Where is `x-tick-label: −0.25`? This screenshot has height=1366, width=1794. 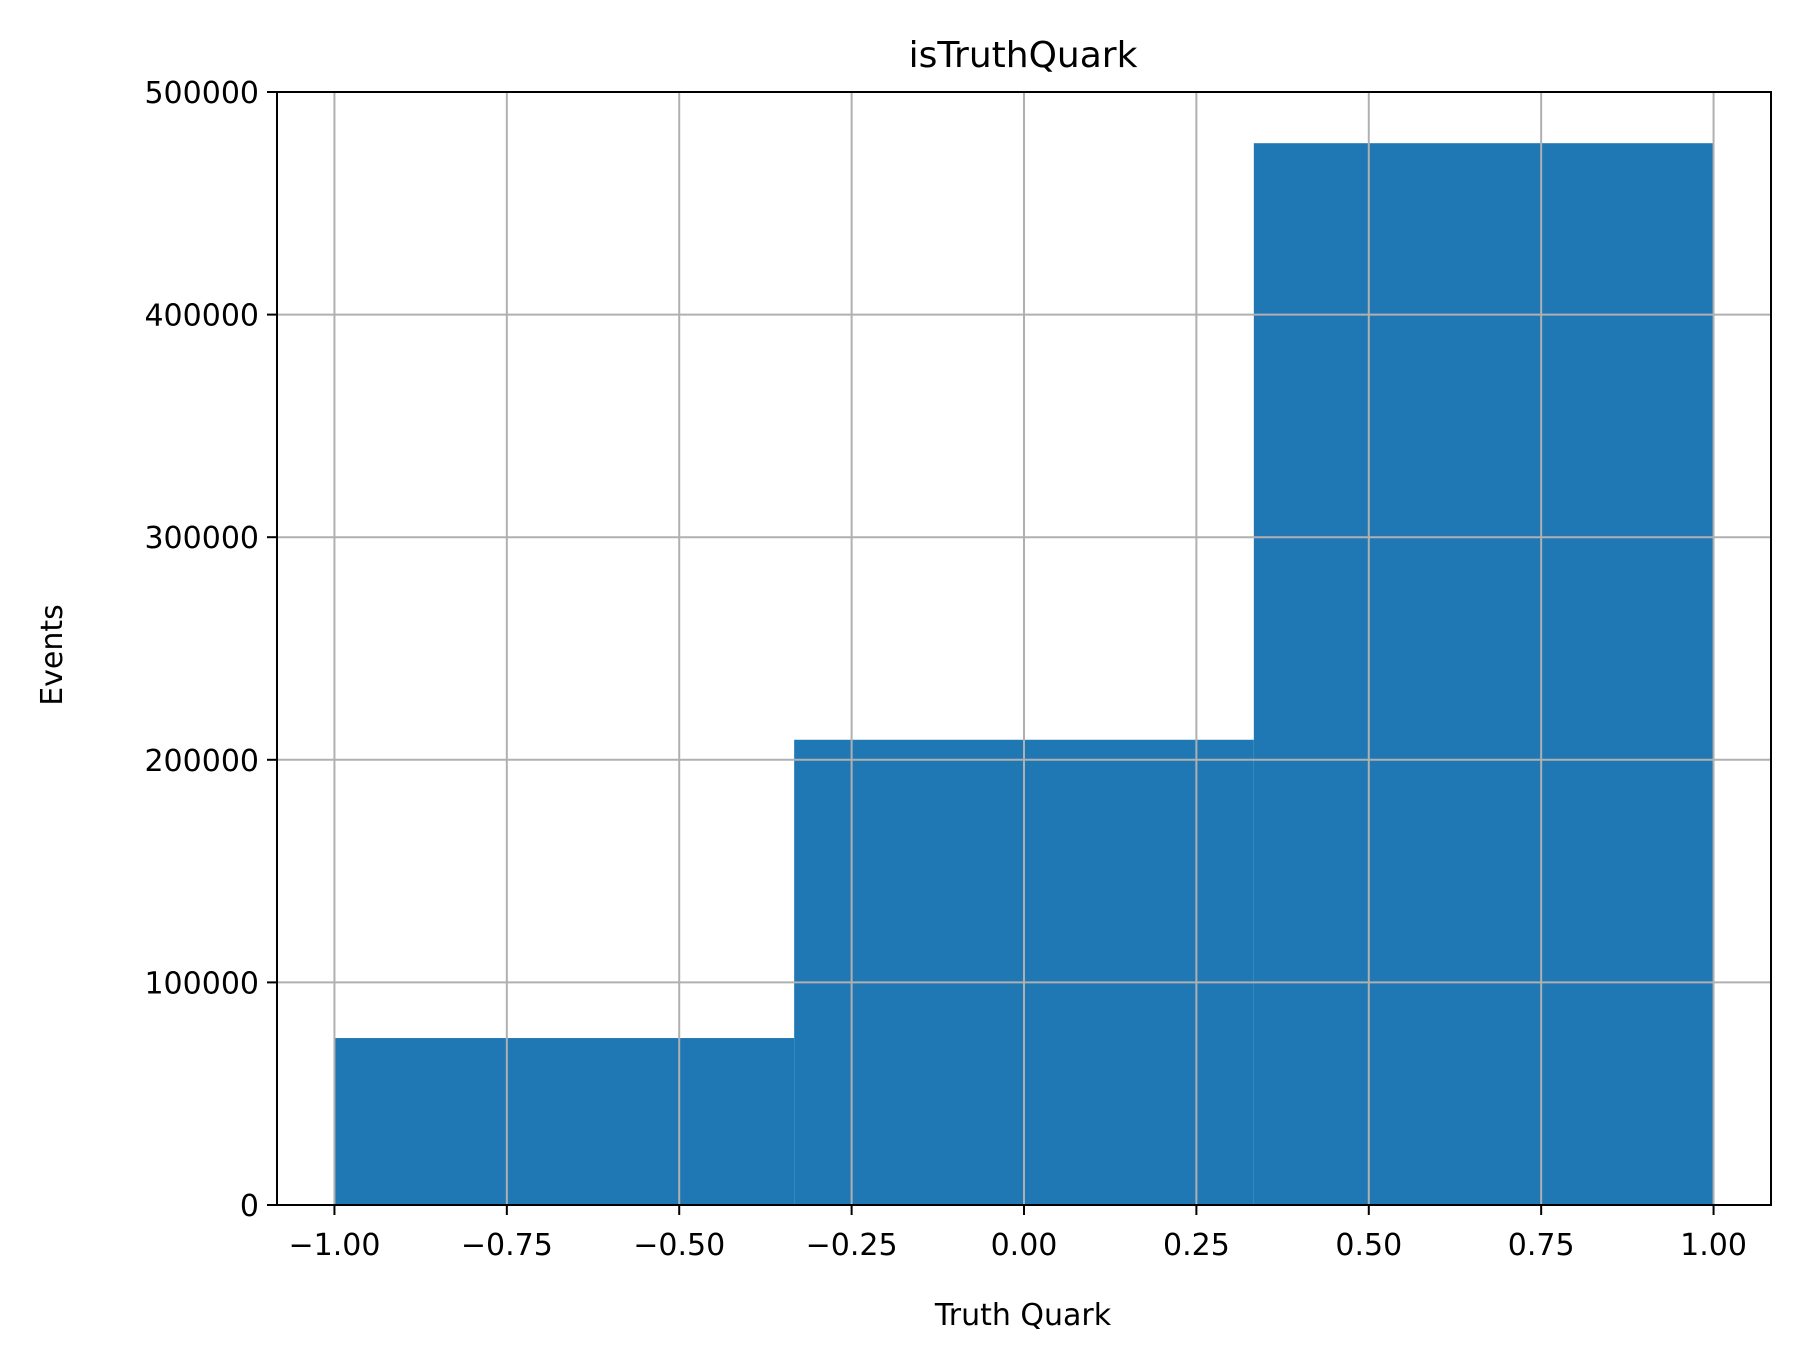
x-tick-label: −0.25 is located at coordinates (852, 1245).